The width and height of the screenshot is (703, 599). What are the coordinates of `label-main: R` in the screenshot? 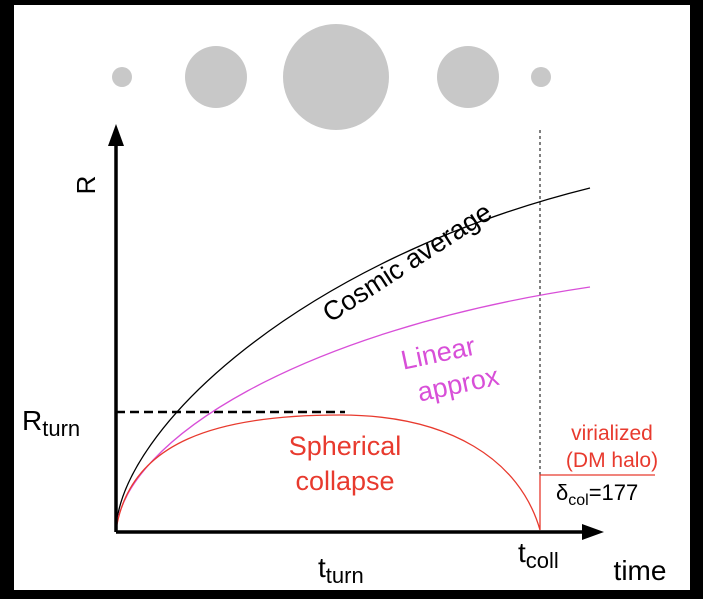 It's located at (32, 420).